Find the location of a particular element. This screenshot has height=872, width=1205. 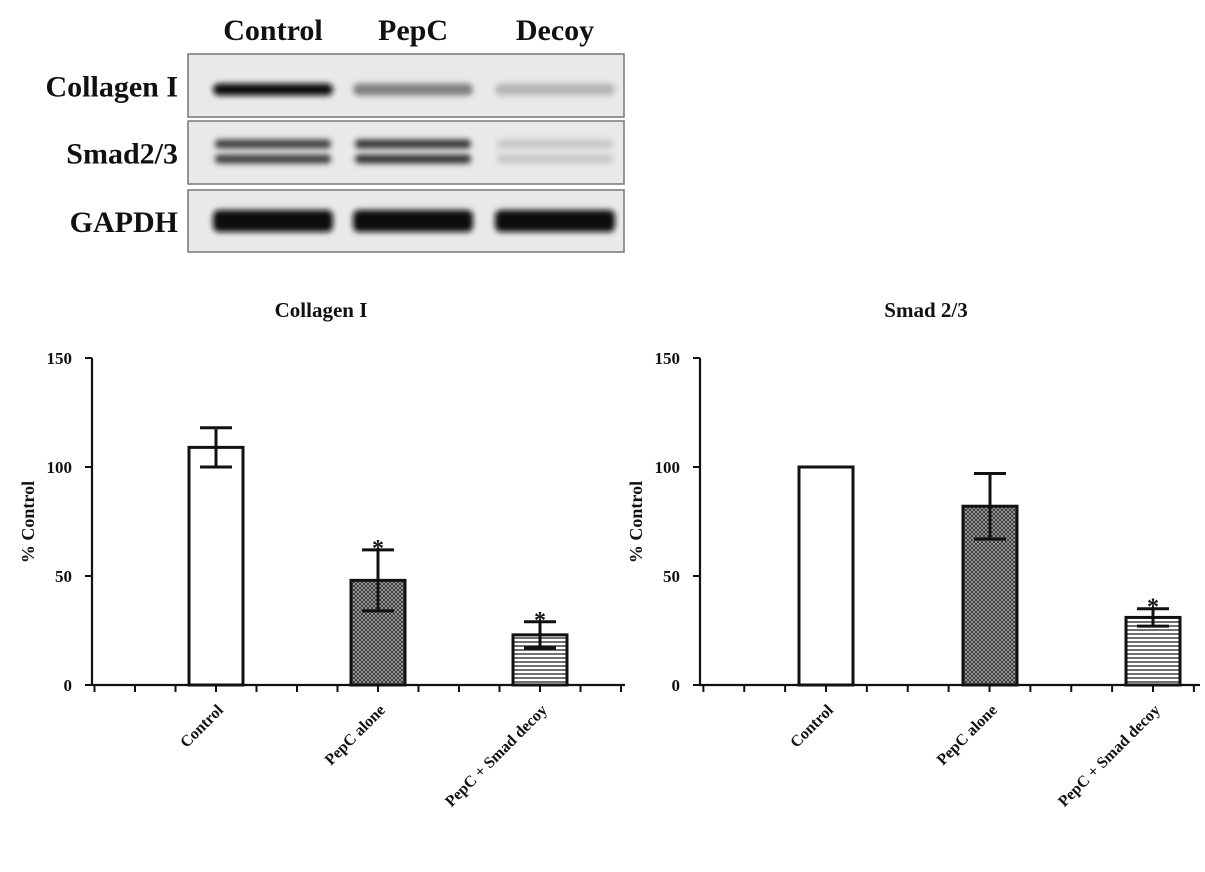

blot-row-label: Smad2/3 is located at coordinates (122, 154).